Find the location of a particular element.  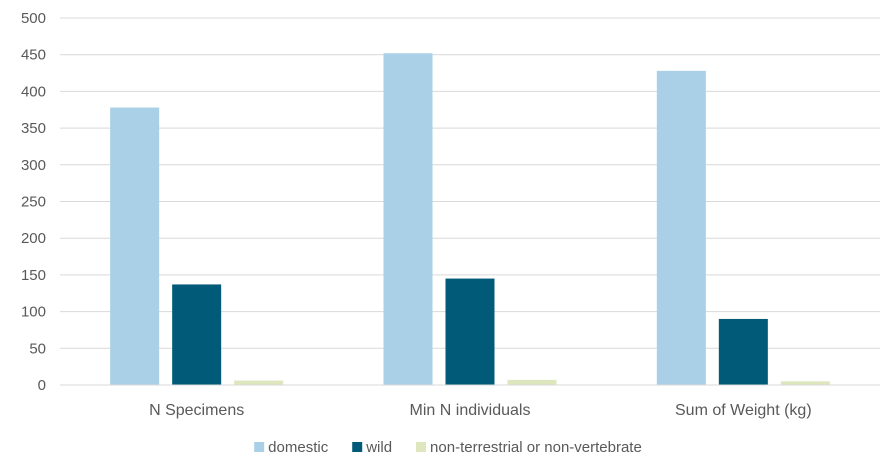

legend-item: wild is located at coordinates (372, 447).